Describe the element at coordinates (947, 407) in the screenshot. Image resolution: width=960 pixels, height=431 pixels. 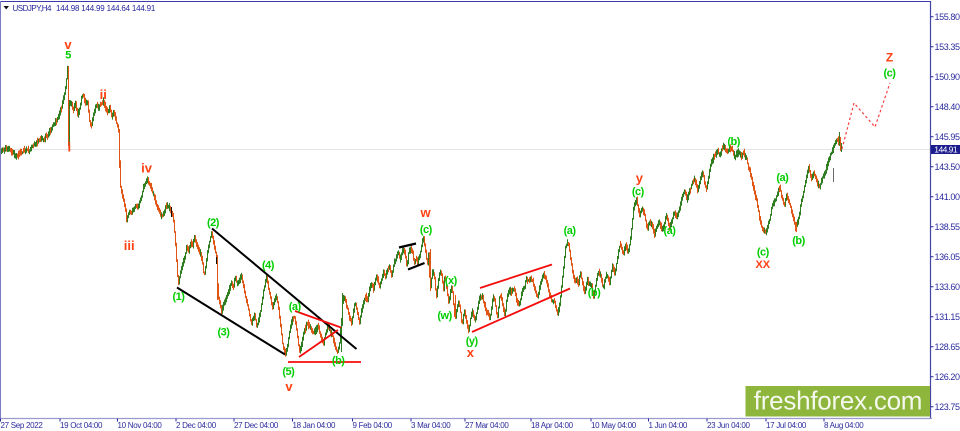
I see `svg-text: 123.75` at that location.